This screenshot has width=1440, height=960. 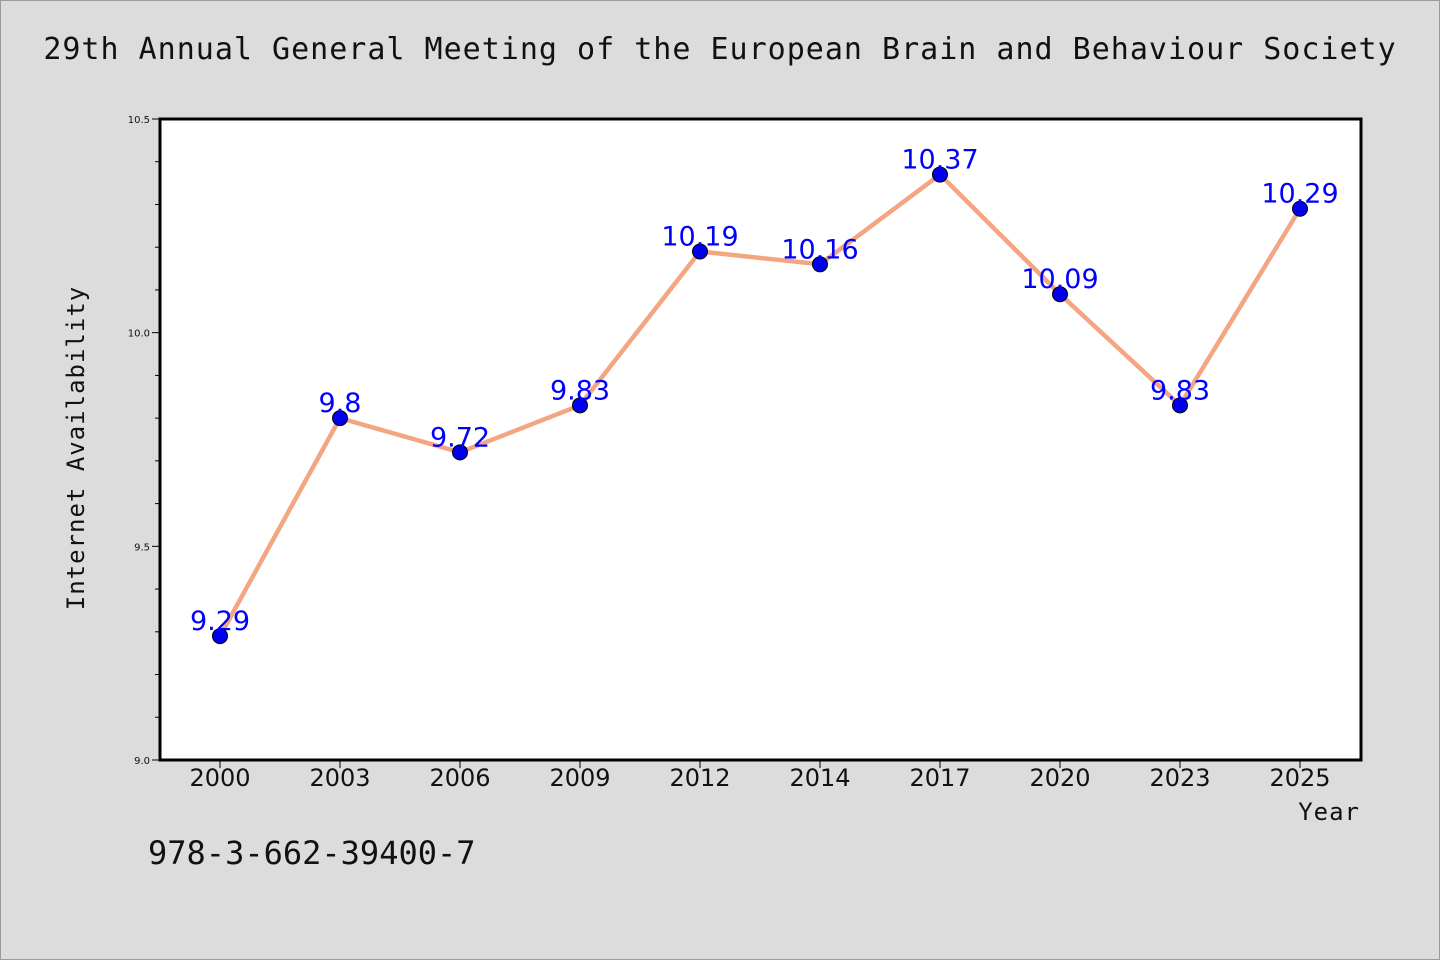 What do you see at coordinates (142, 547) in the screenshot?
I see `y-tick-label: 9.5` at bounding box center [142, 547].